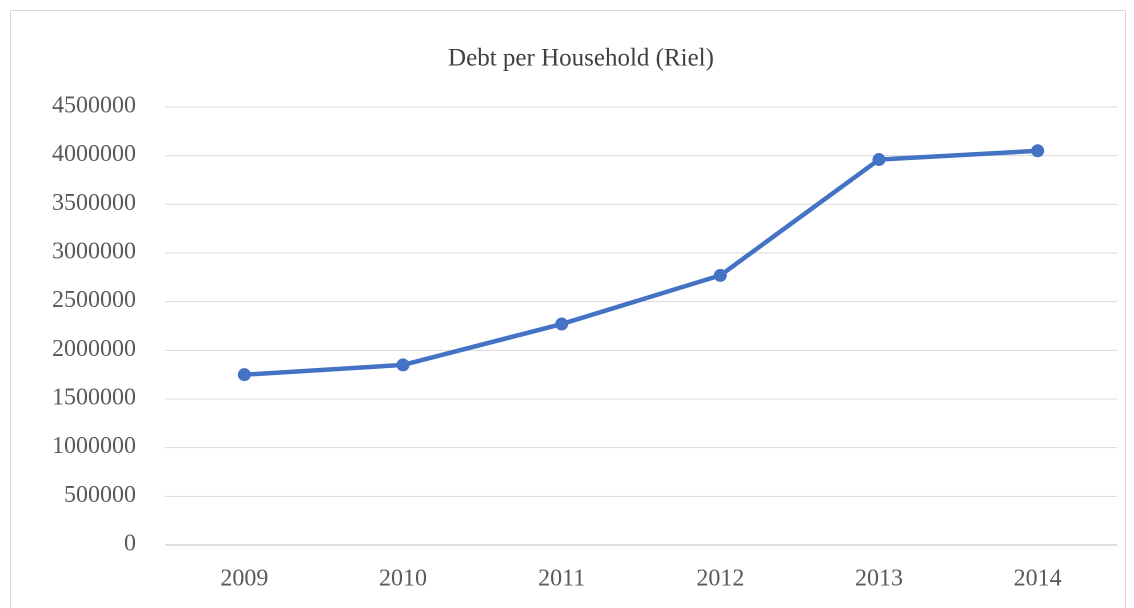  What do you see at coordinates (94, 349) in the screenshot?
I see `y-tick-label: 2000000` at bounding box center [94, 349].